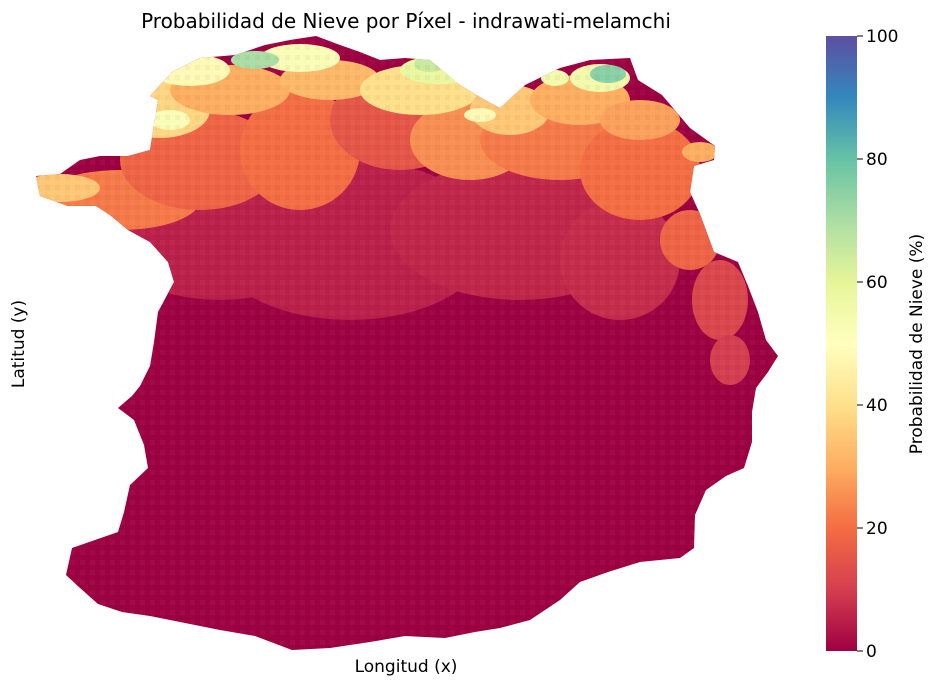  Describe the element at coordinates (19, 344) in the screenshot. I see `y-axis-label: Latitud (y)` at that location.